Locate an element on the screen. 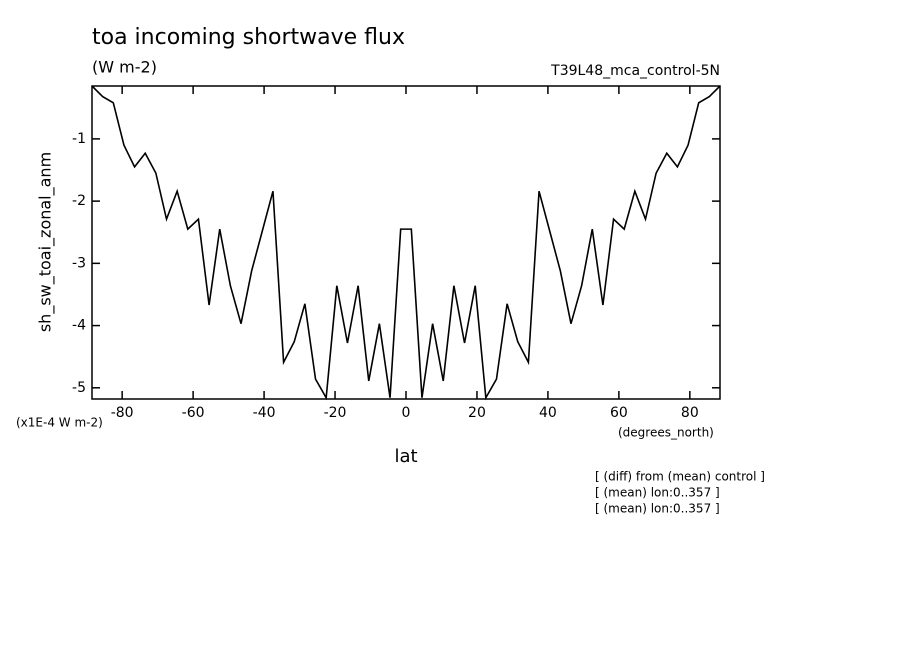  y-tick-label: -5 is located at coordinates (79, 388).